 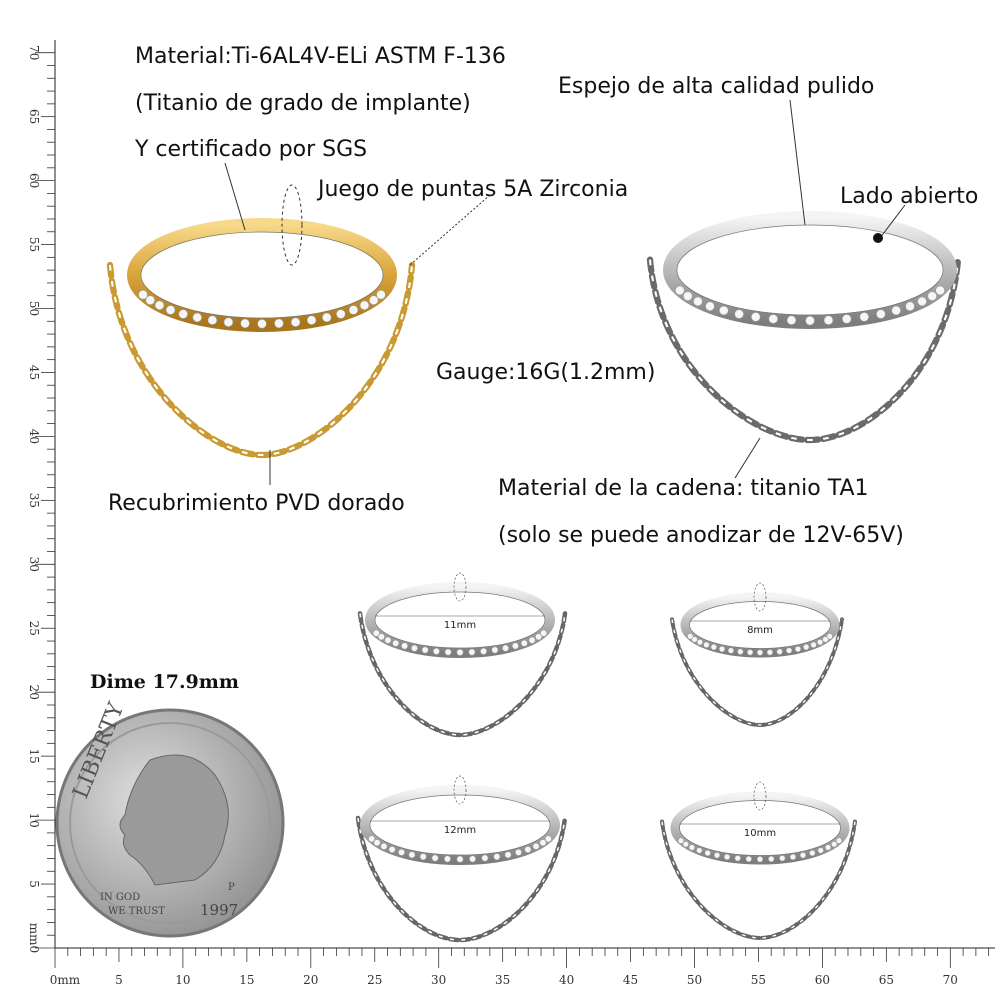 What do you see at coordinates (303, 103) in the screenshot?
I see `label-titanium: (Titanio de grado de implante)` at bounding box center [303, 103].